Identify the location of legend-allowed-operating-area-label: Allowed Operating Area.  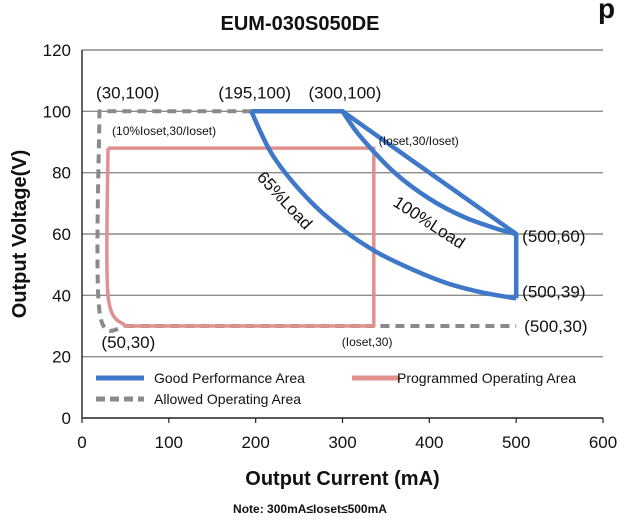
(227, 399).